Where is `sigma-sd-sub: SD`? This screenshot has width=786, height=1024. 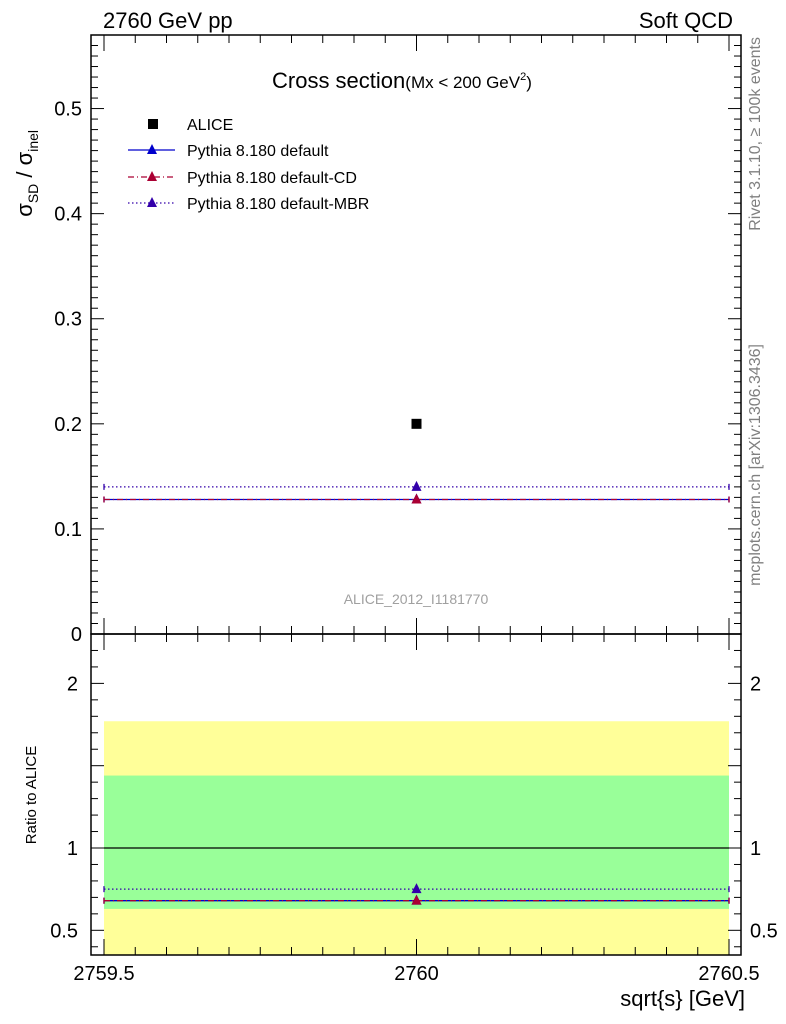
sigma-sd-sub: SD is located at coordinates (33, 193).